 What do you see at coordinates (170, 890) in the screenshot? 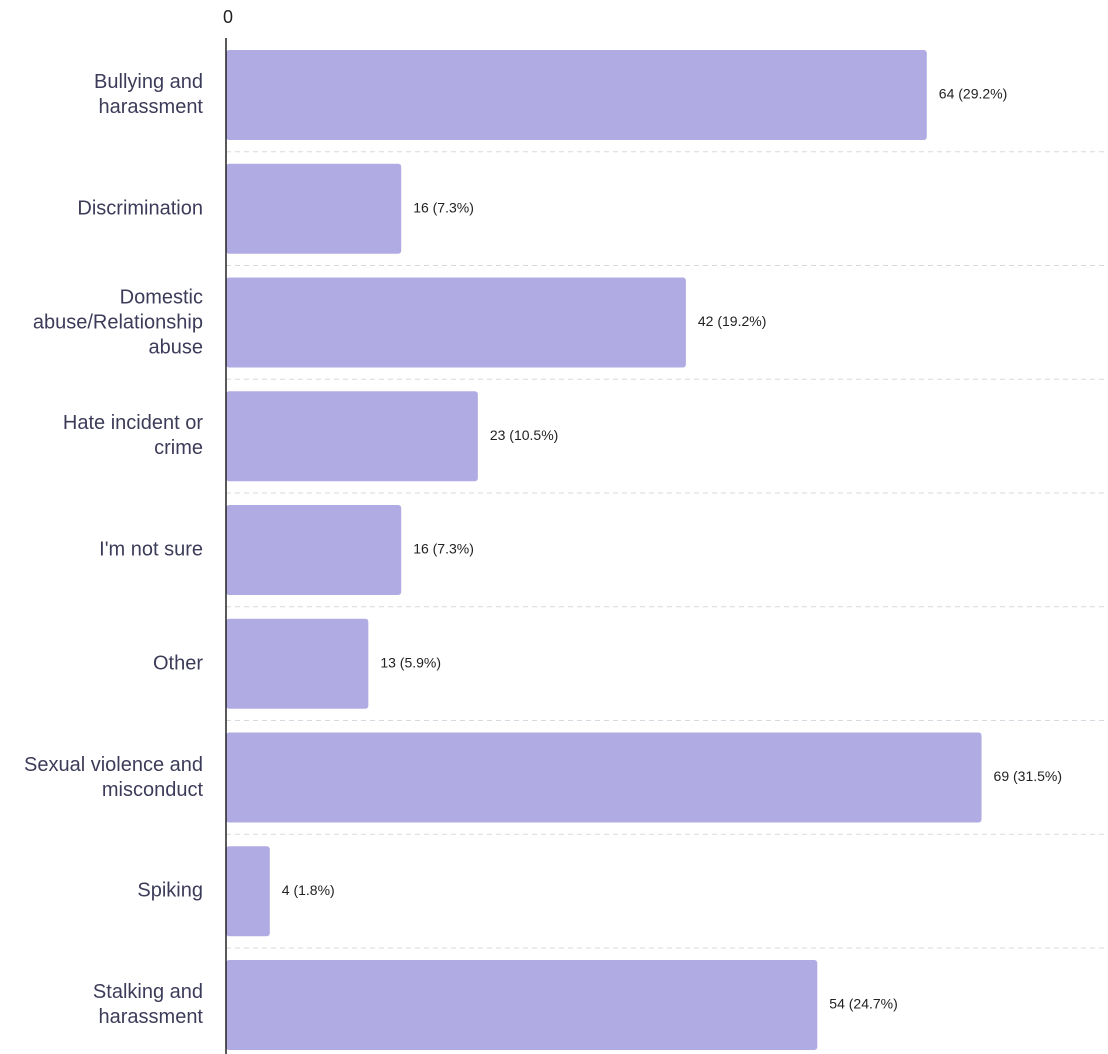
I see `category-label: Spiking` at bounding box center [170, 890].